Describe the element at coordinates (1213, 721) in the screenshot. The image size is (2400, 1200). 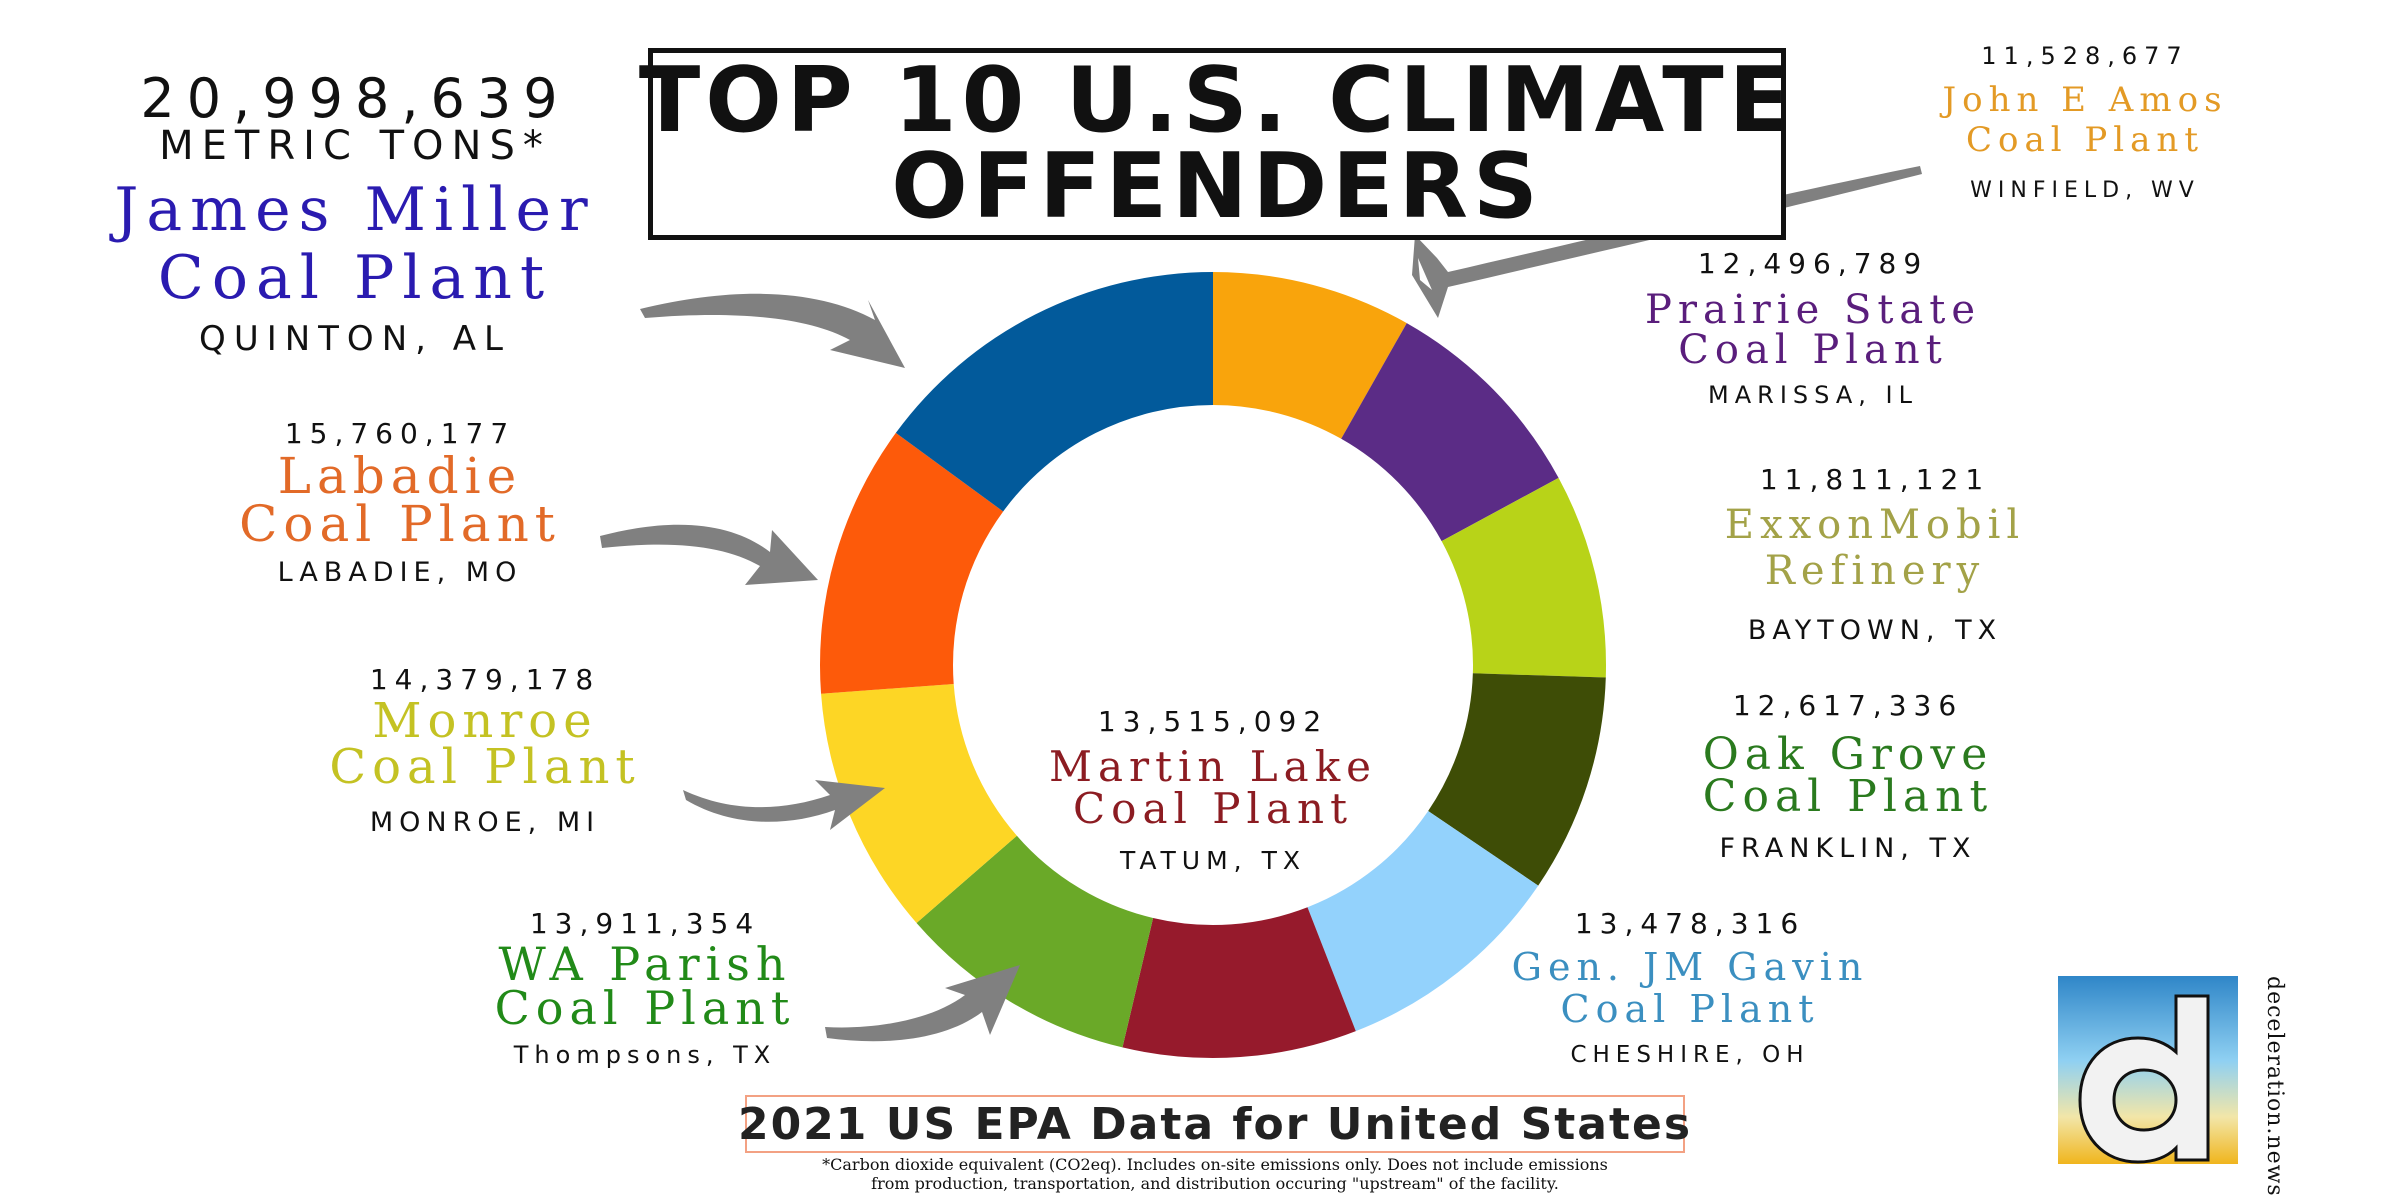
I see `value-martin-lake: 13,515,092` at that location.